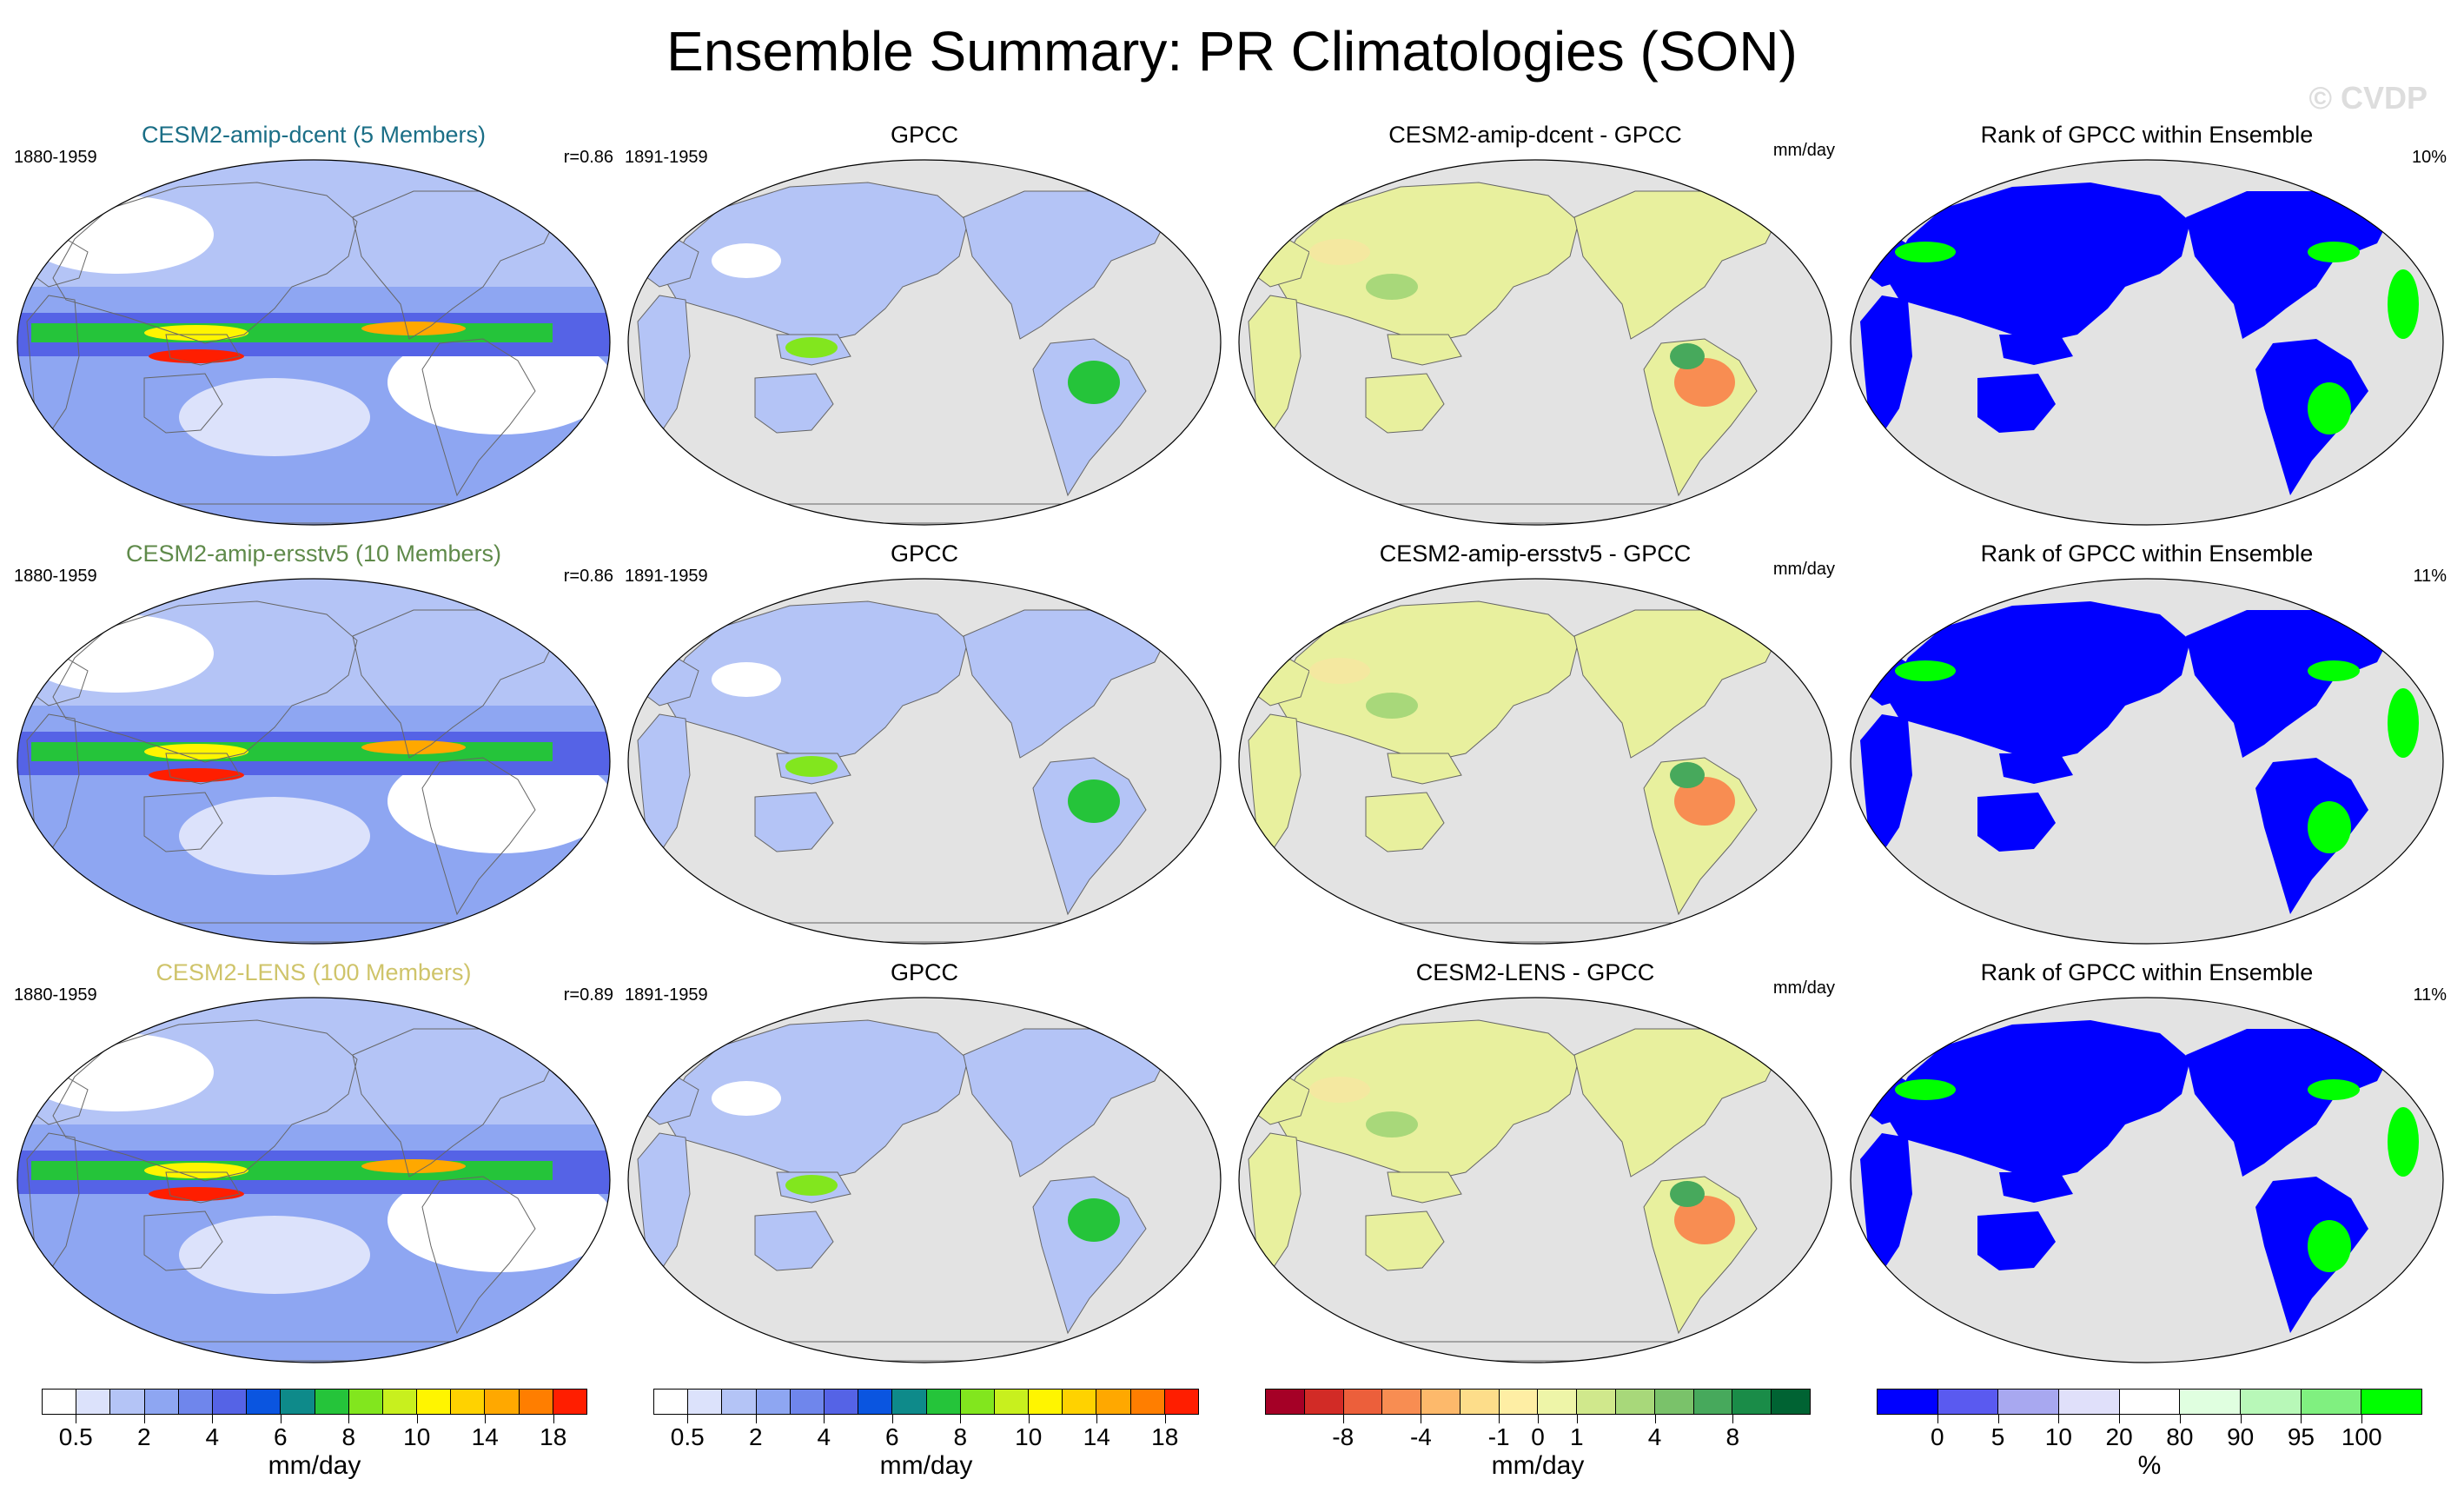  What do you see at coordinates (2430, 576) in the screenshot?
I see `rank-percent-label: 11%` at bounding box center [2430, 576].